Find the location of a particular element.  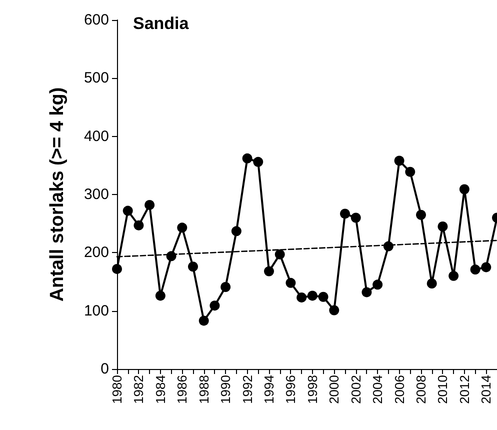

x-tick-label: 2002 is located at coordinates (356, 389).